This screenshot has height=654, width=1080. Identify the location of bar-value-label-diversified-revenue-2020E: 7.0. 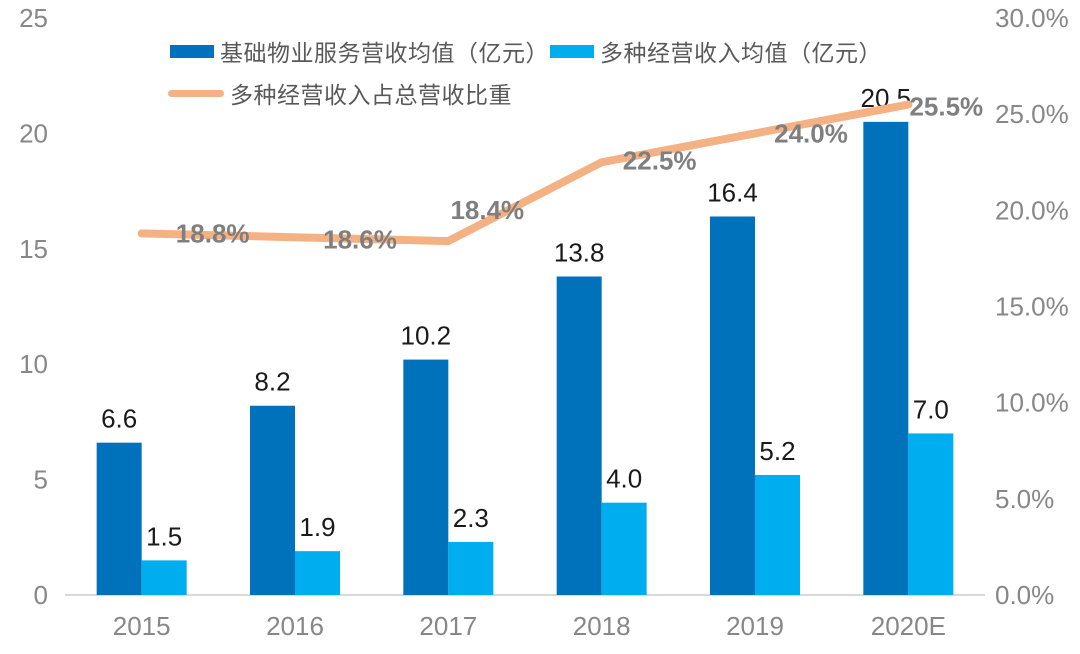
(931, 409).